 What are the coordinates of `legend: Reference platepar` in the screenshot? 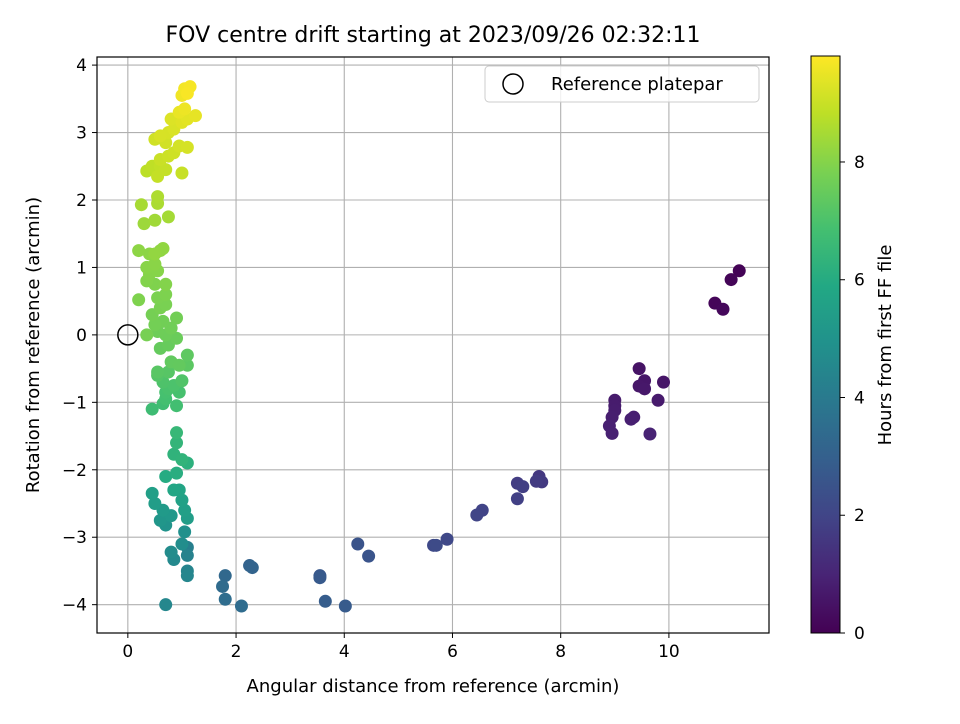 It's located at (622, 84).